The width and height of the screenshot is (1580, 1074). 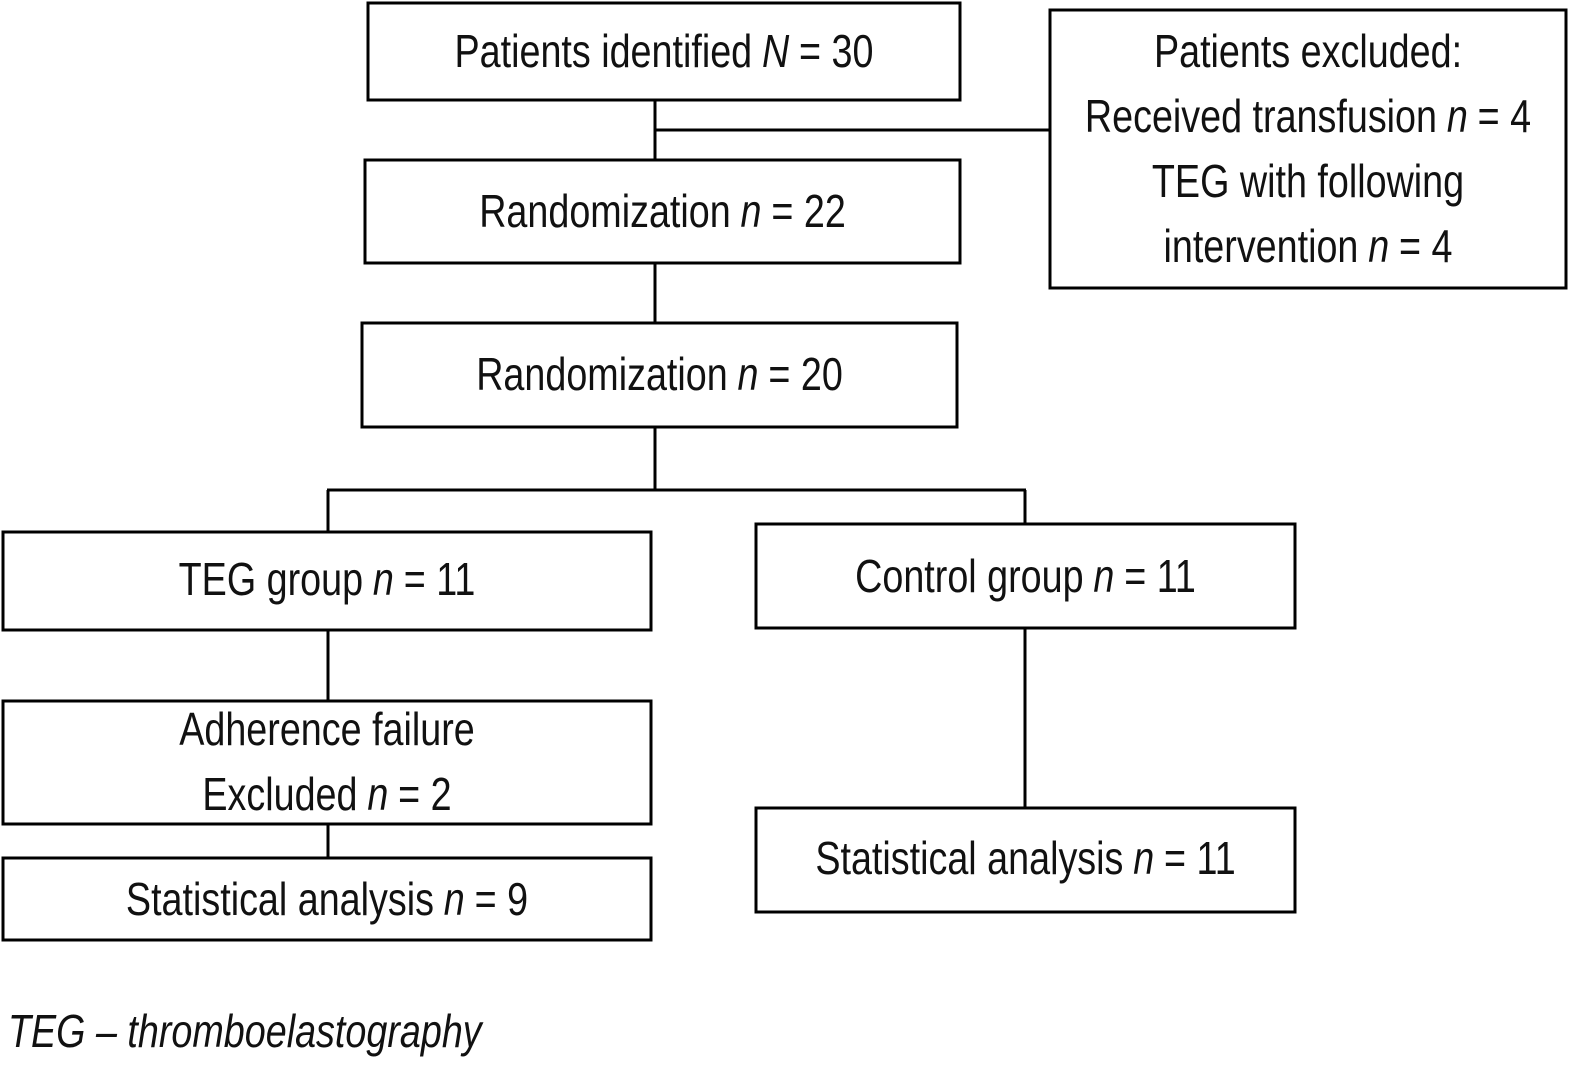 What do you see at coordinates (1261, 116) in the screenshot?
I see `label-text: Received transfusion` at bounding box center [1261, 116].